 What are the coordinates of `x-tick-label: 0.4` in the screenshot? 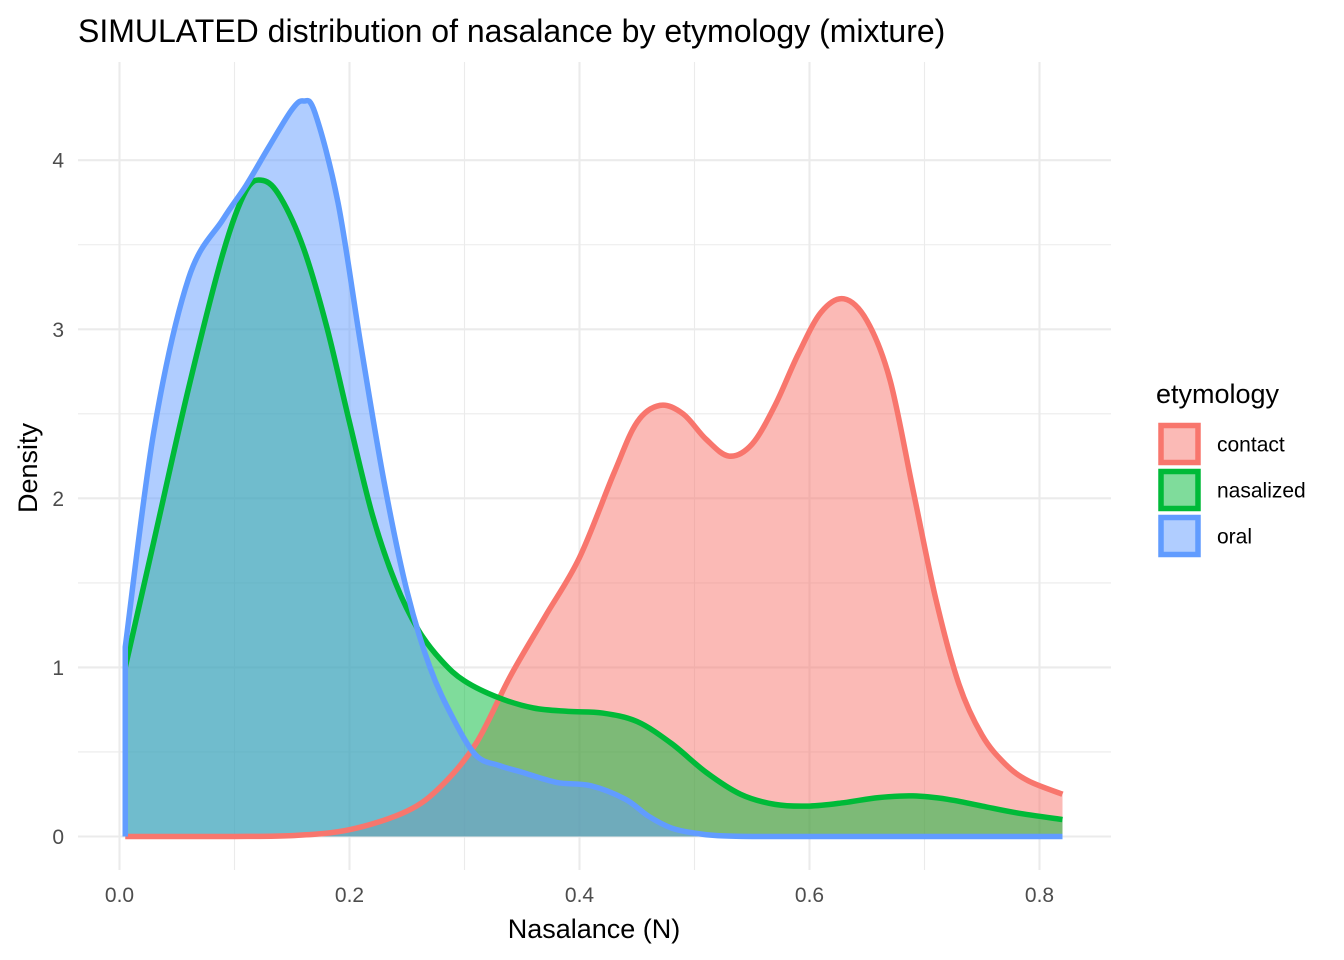 It's located at (580, 895).